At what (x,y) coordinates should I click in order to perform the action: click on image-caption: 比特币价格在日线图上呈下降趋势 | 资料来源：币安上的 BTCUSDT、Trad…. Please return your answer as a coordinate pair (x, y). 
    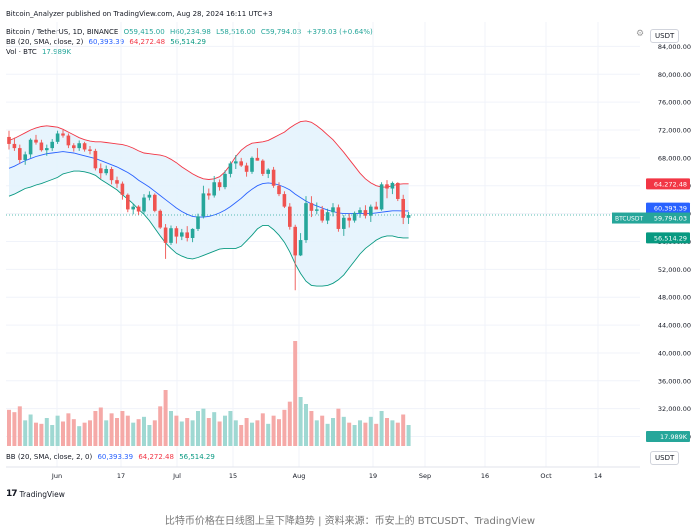
    Looking at the image, I should click on (350, 521).